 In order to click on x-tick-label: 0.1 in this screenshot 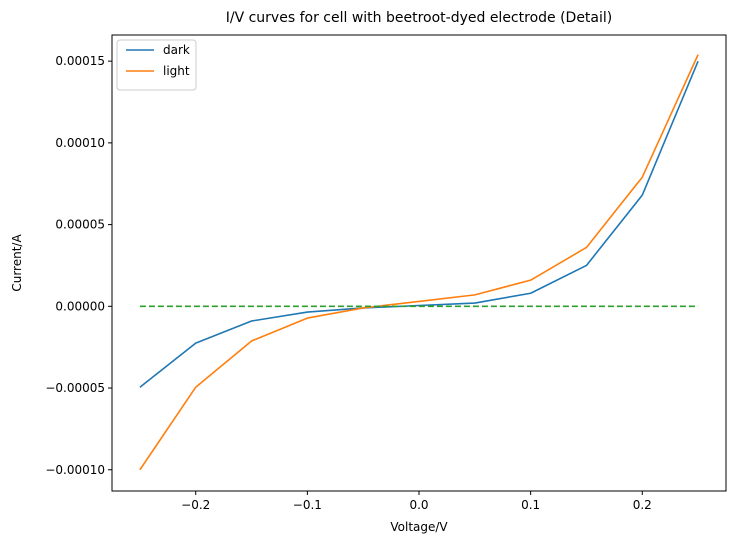, I will do `click(530, 505)`.